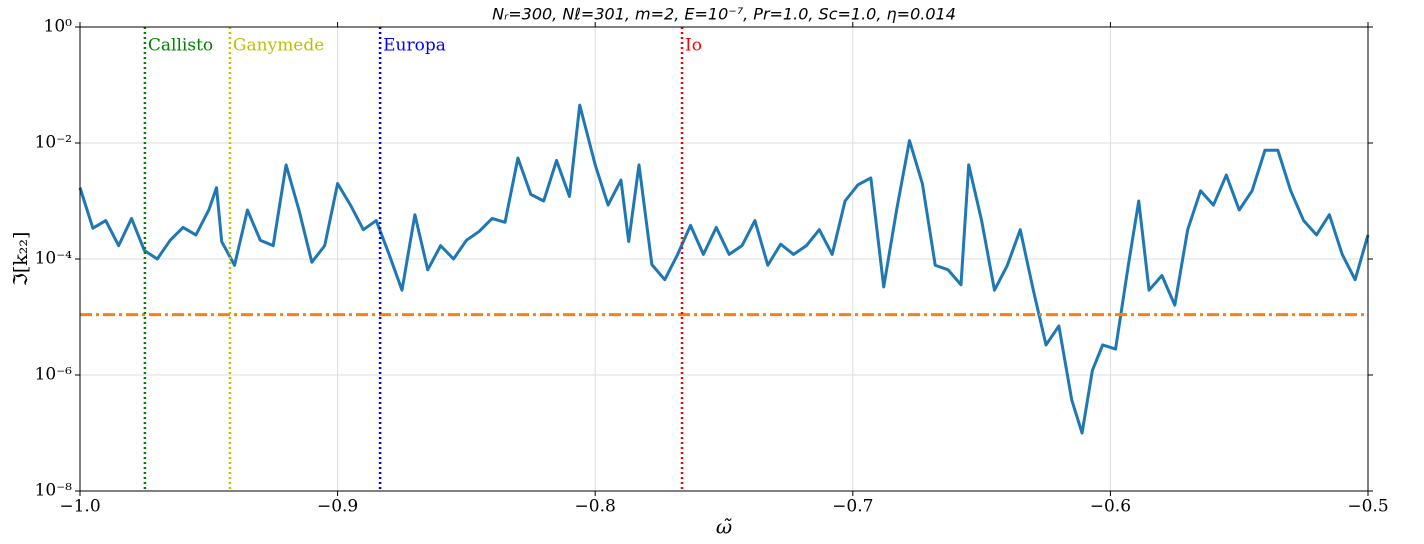 The width and height of the screenshot is (1424, 544). What do you see at coordinates (54, 491) in the screenshot?
I see `y-tick-label: 10⁻⁸` at bounding box center [54, 491].